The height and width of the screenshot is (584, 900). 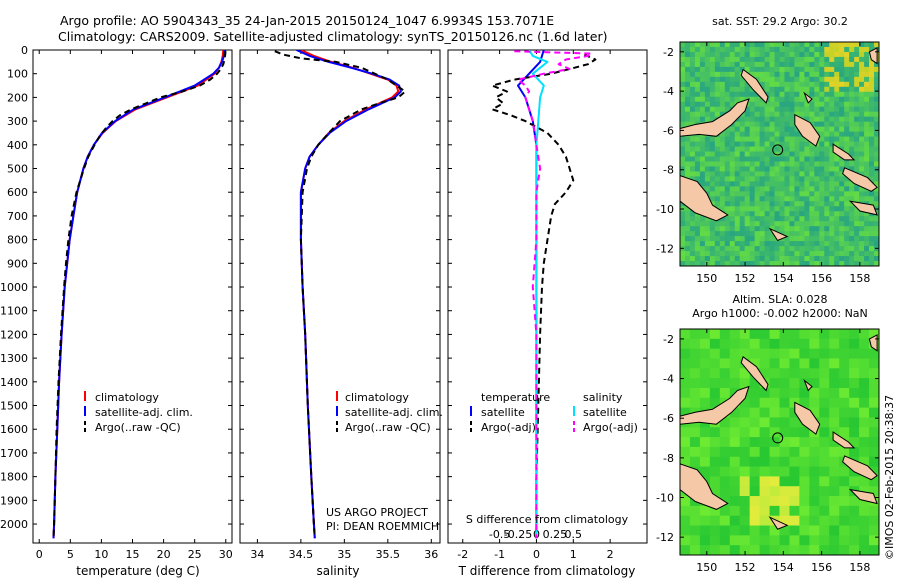 I want to click on legend-label-climatology: climatology, so click(x=127, y=397).